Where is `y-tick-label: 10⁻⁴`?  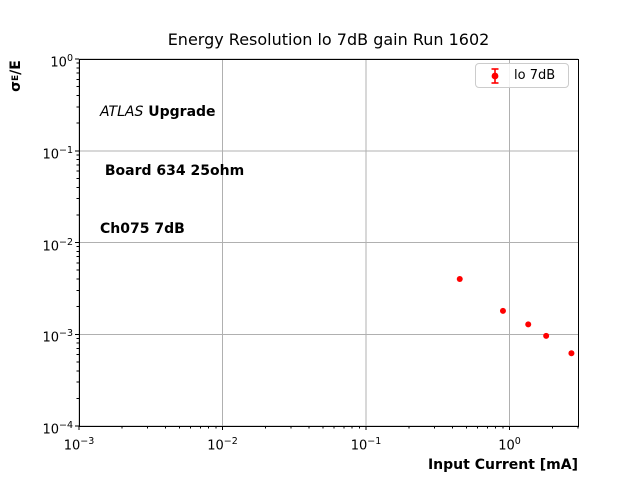
y-tick-label: 10⁻⁴ is located at coordinates (57, 429).